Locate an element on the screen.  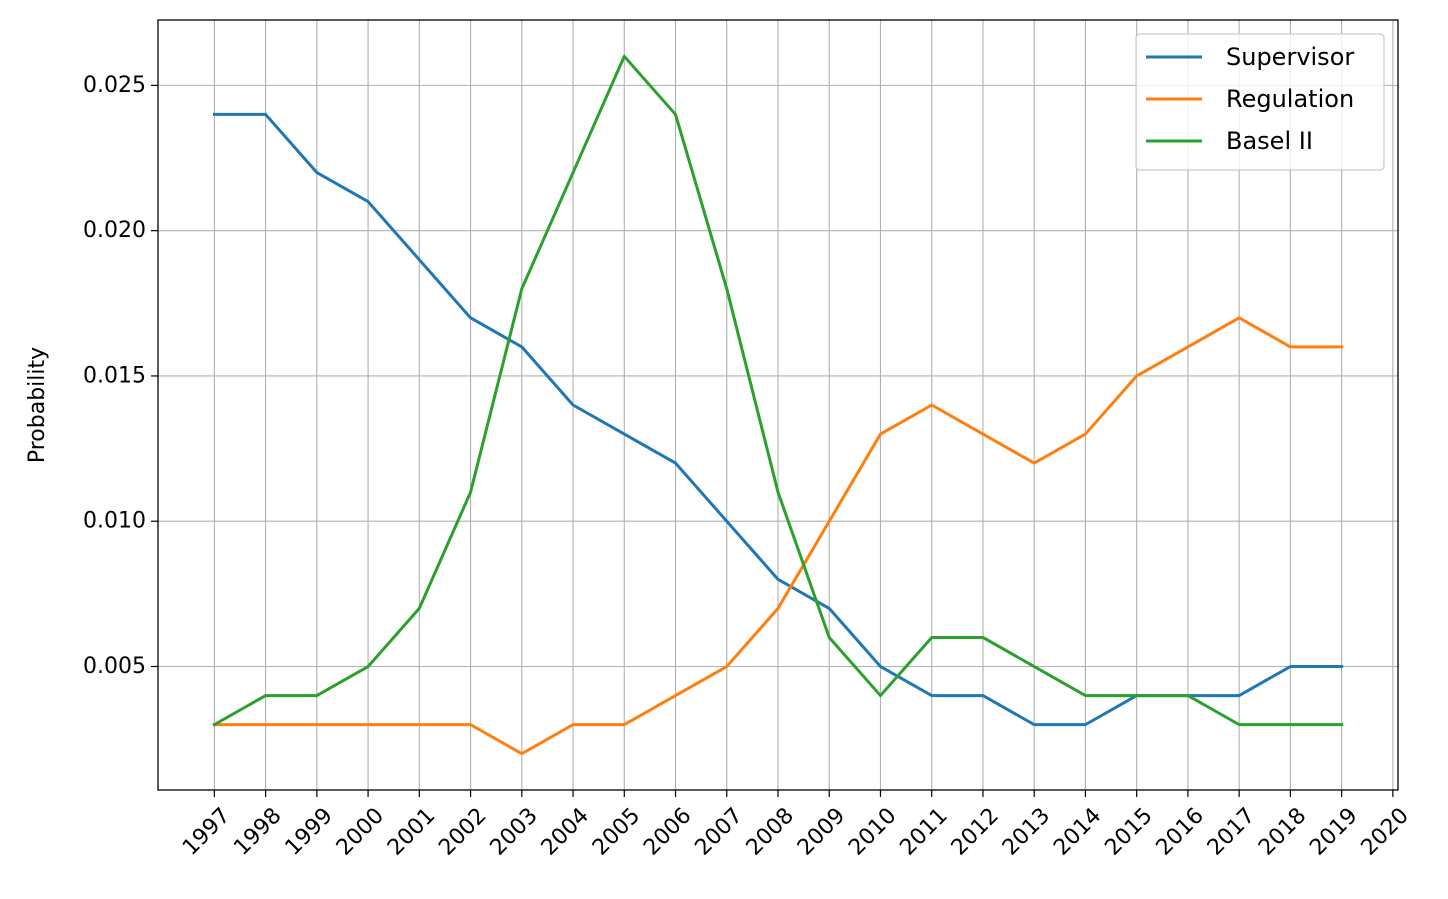
x-tick-label: 1999 is located at coordinates (309, 831).